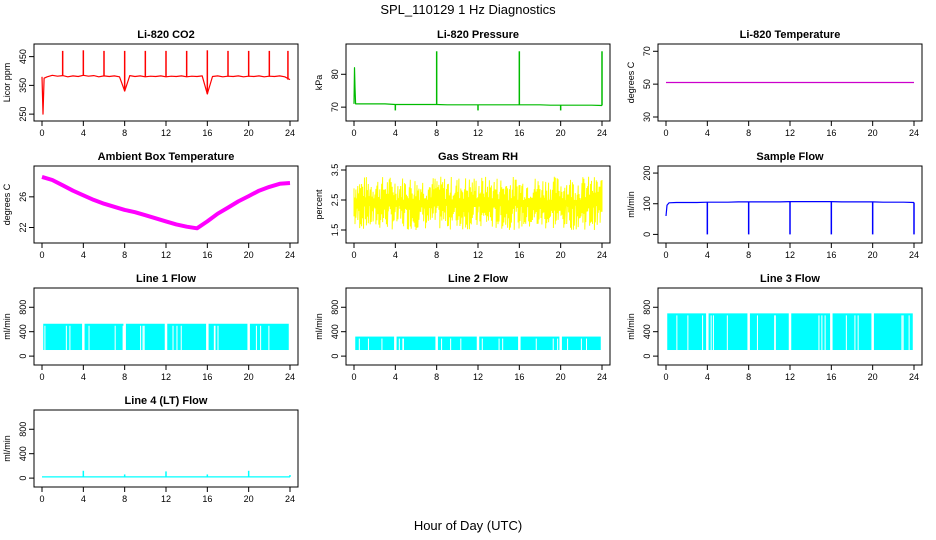 This screenshot has height=540, width=936. What do you see at coordinates (23, 85) in the screenshot?
I see `y-tick-label: 350` at bounding box center [23, 85].